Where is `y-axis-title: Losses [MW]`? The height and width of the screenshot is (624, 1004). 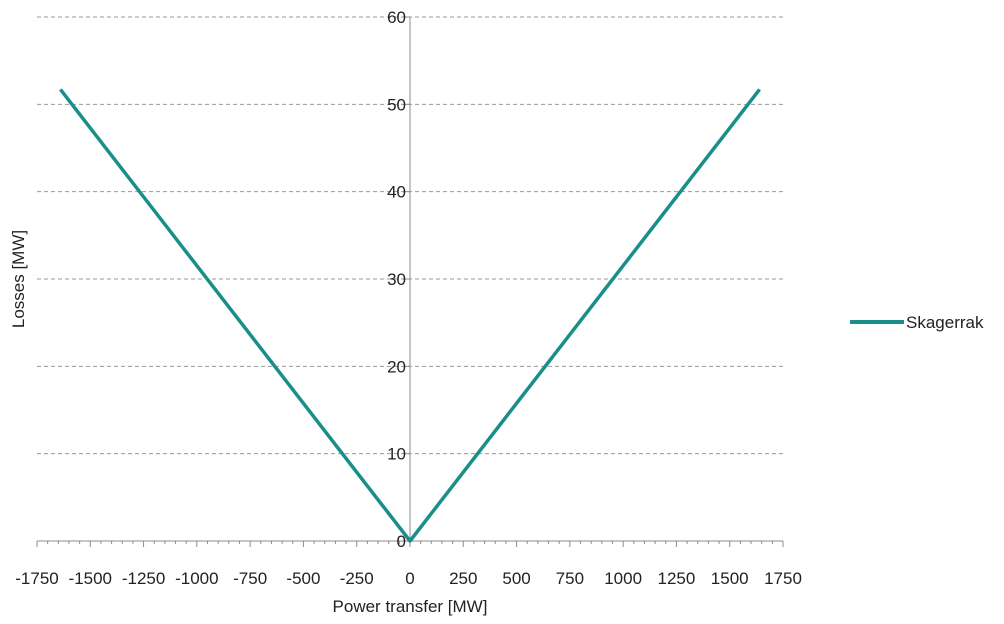
y-axis-title: Losses [MW] is located at coordinates (18, 279).